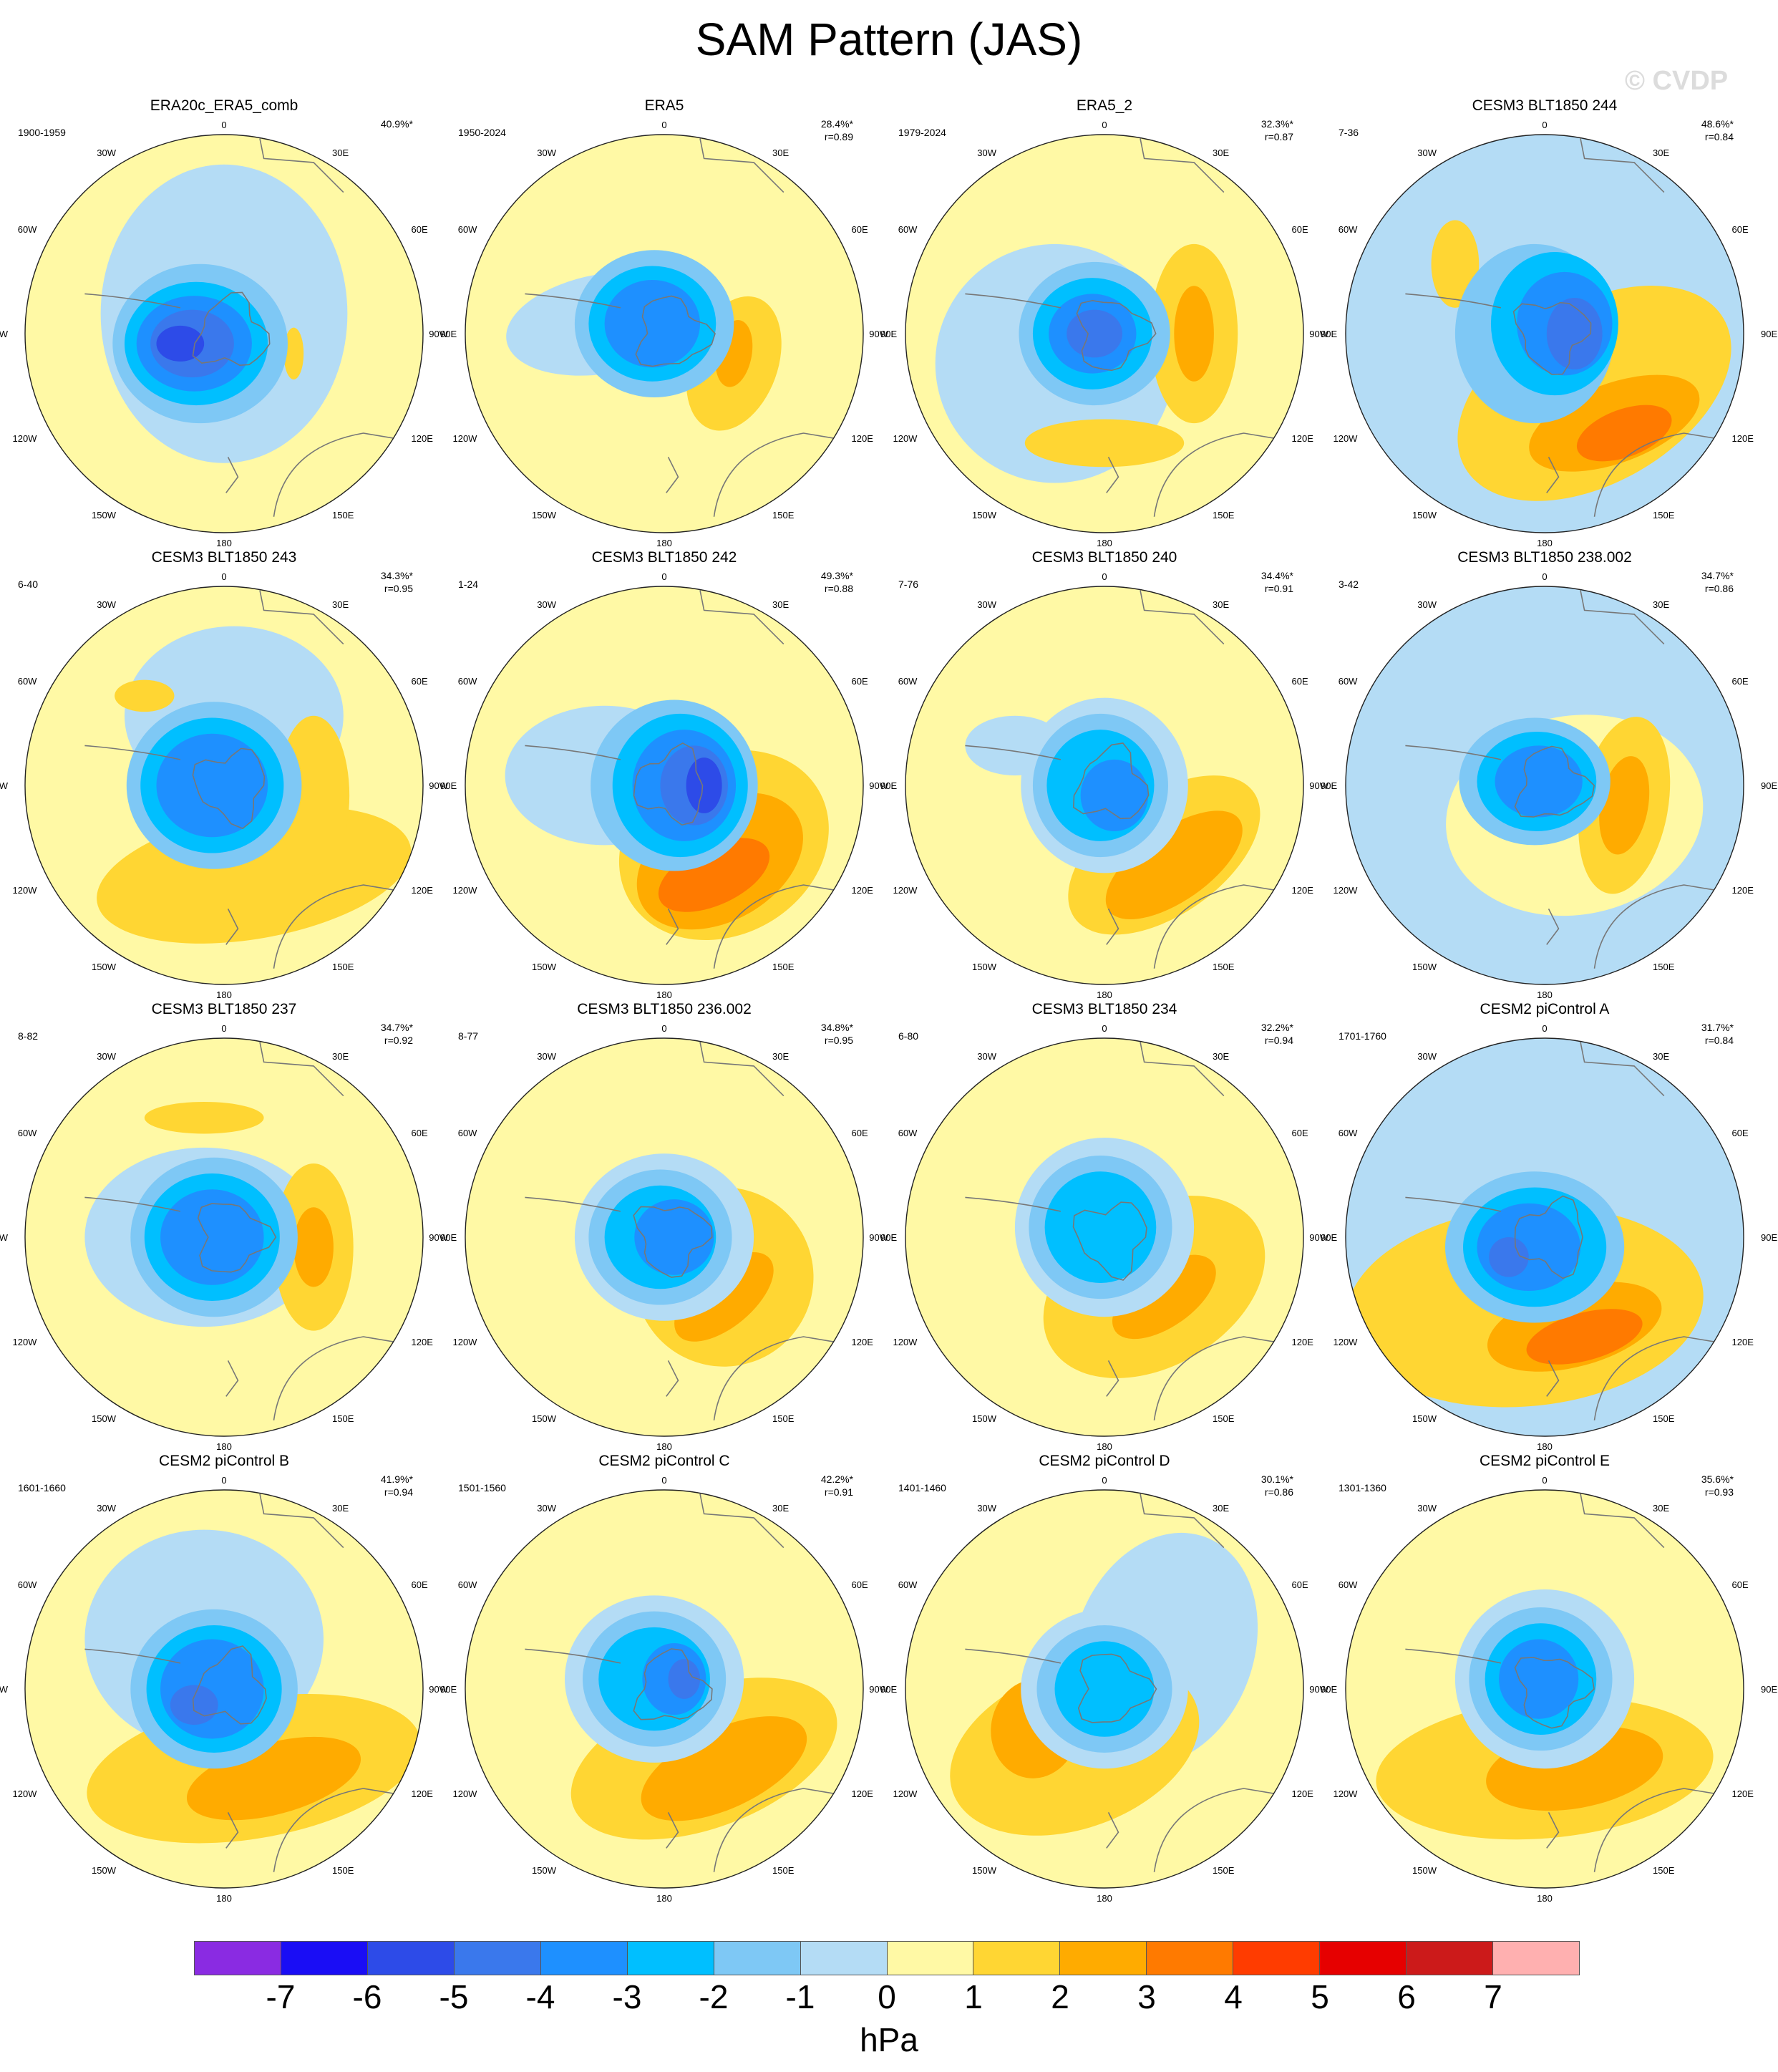  I want to click on explained-variance: 34.7%*, so click(1718, 575).